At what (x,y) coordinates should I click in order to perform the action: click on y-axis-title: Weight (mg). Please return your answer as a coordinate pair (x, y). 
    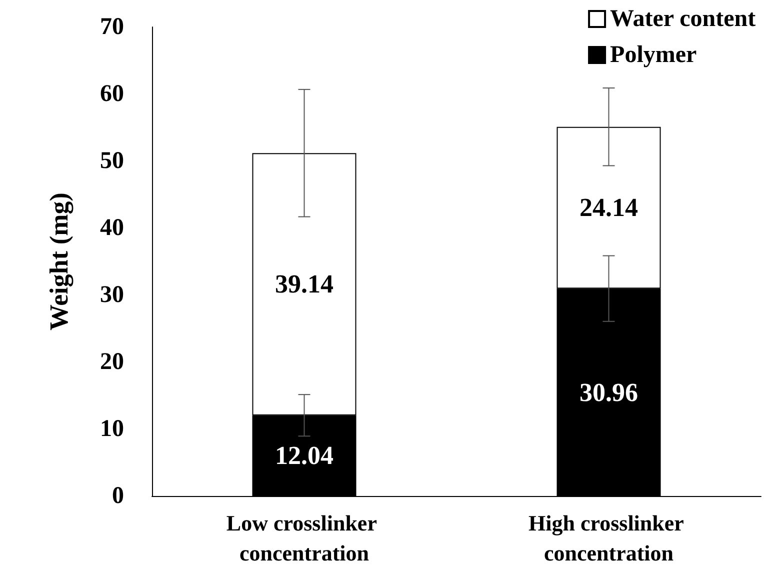
    Looking at the image, I should click on (59, 261).